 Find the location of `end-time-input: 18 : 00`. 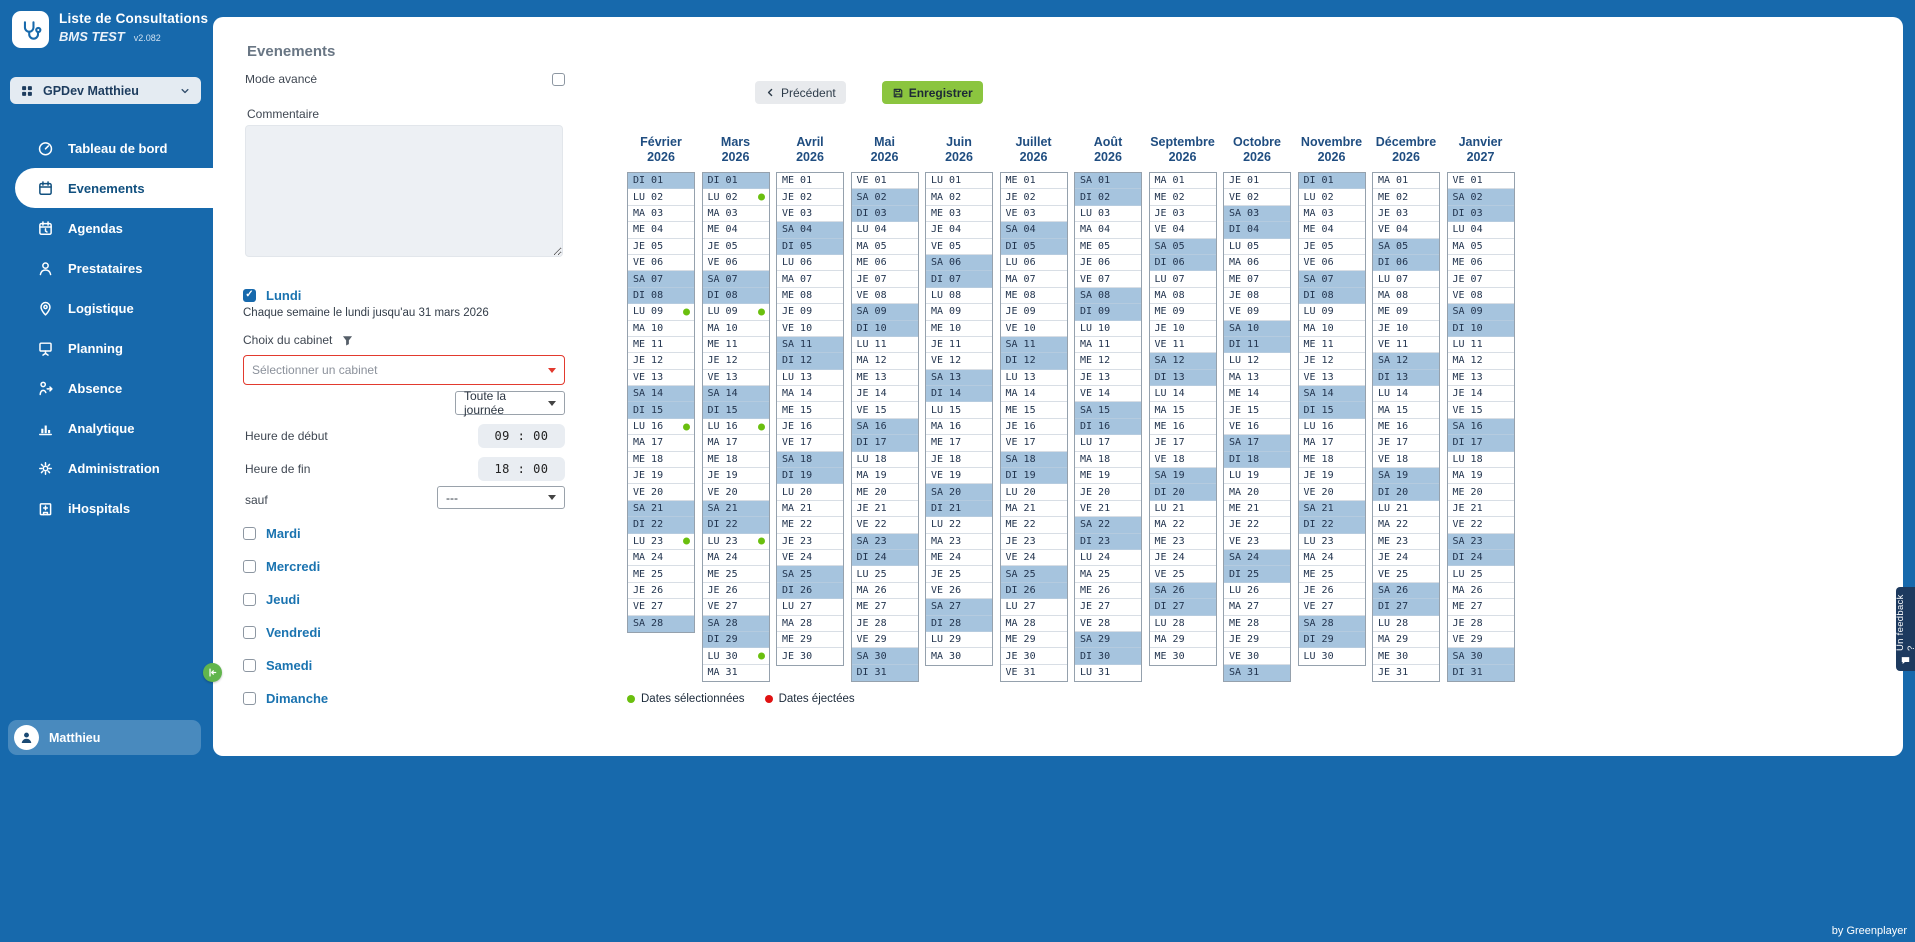

end-time-input: 18 : 00 is located at coordinates (521, 469).